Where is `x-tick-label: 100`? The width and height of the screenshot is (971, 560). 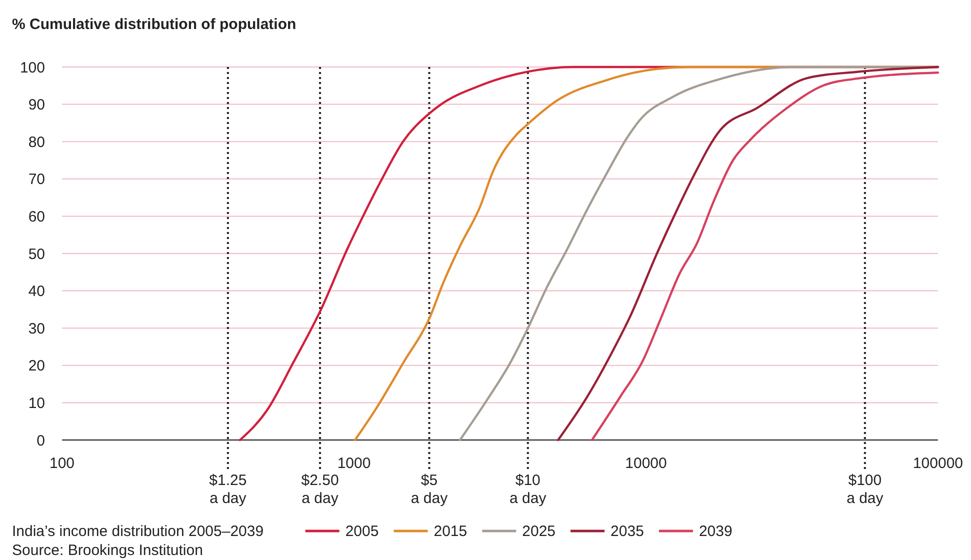 x-tick-label: 100 is located at coordinates (62, 463).